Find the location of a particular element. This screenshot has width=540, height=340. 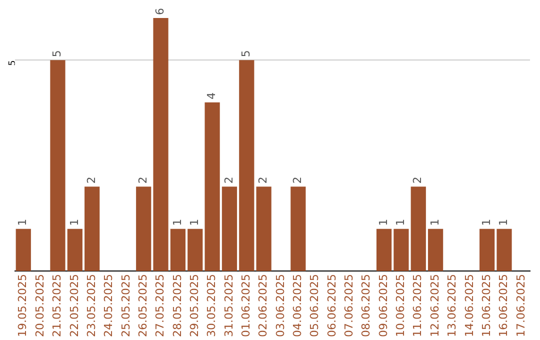

x-tick-label: 21.05.2025 is located at coordinates (57, 306).